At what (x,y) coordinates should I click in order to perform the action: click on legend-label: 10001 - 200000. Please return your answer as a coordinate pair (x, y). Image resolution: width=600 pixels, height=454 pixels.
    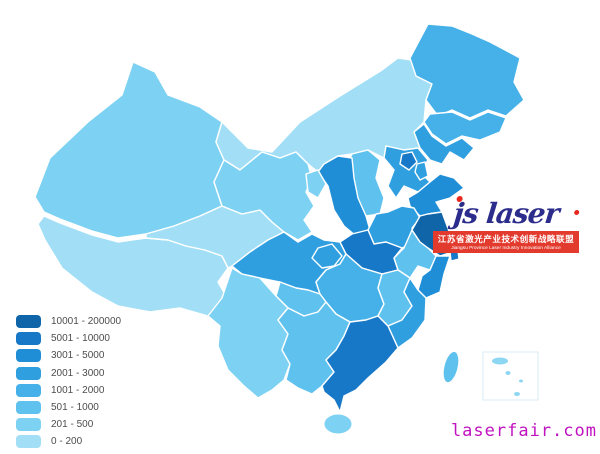
    Looking at the image, I should click on (86, 321).